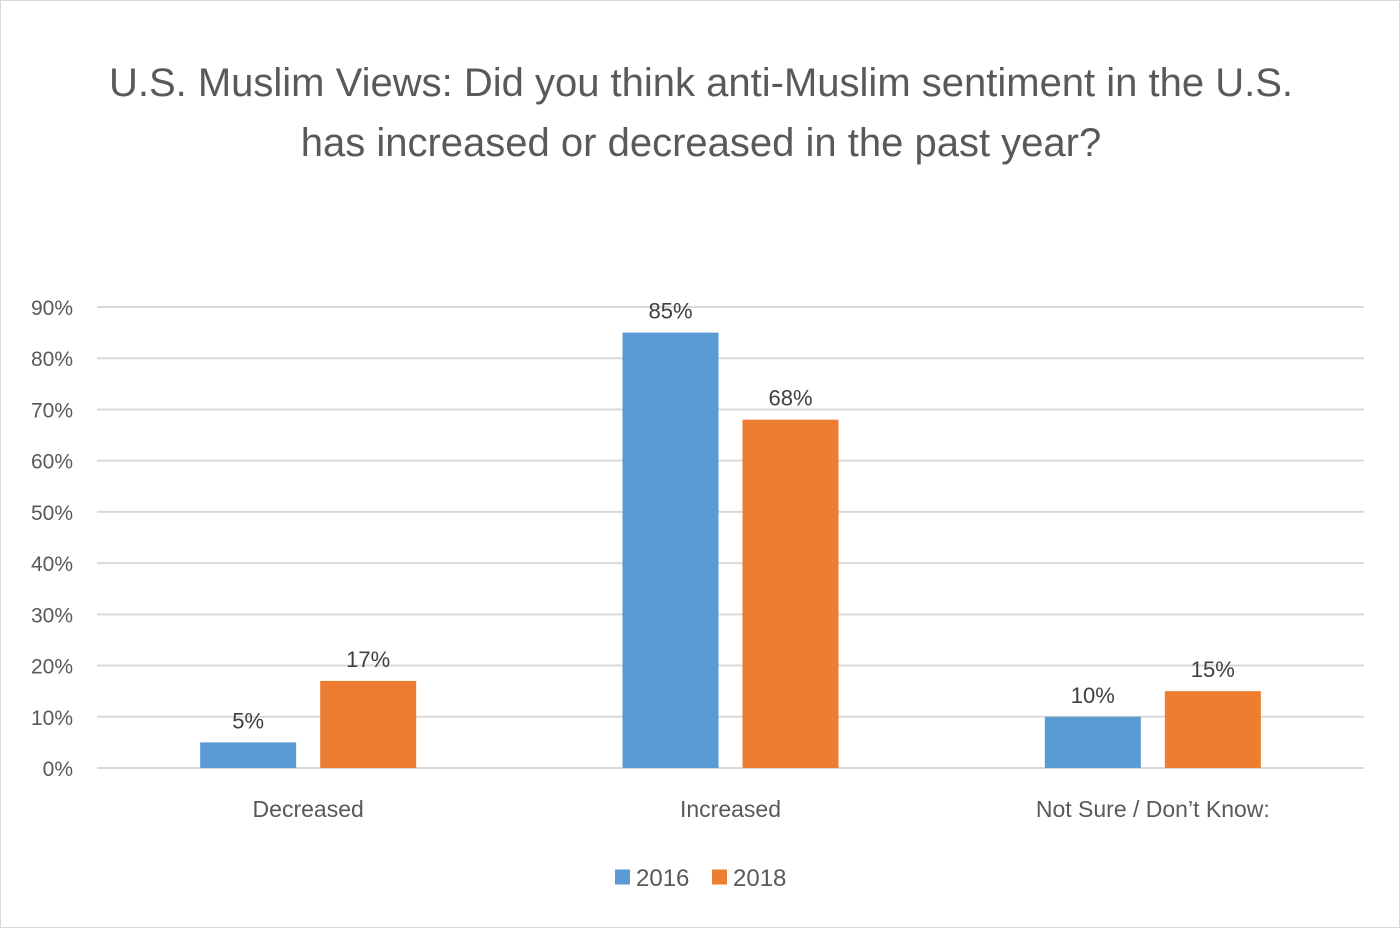 This screenshot has width=1400, height=929. I want to click on y-tick-label: 50%, so click(52, 513).